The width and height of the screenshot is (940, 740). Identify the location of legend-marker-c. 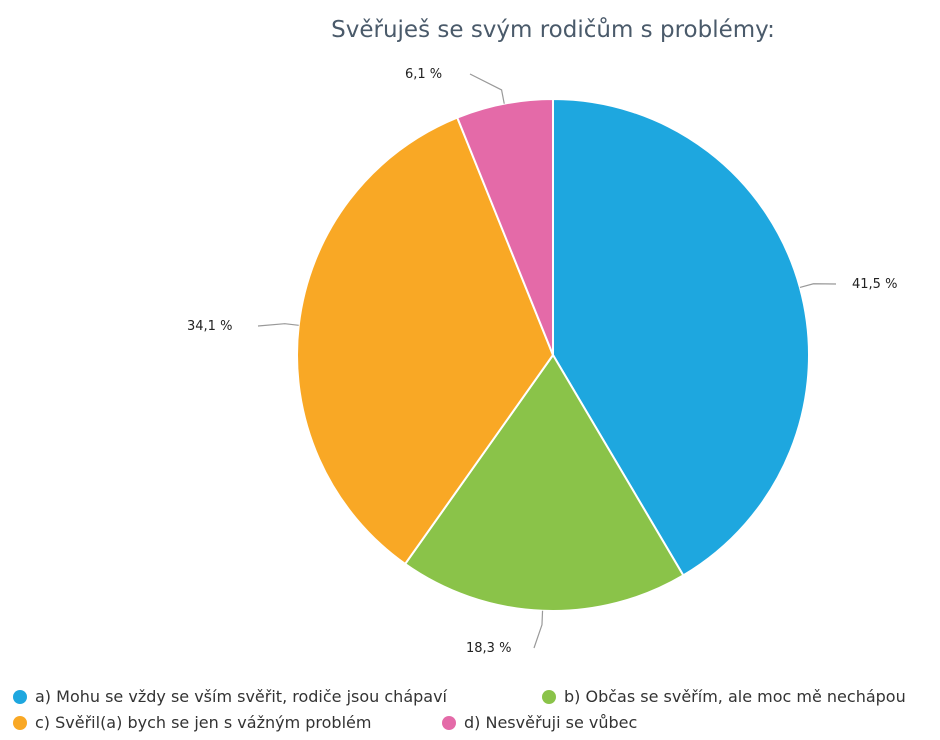
(20, 723).